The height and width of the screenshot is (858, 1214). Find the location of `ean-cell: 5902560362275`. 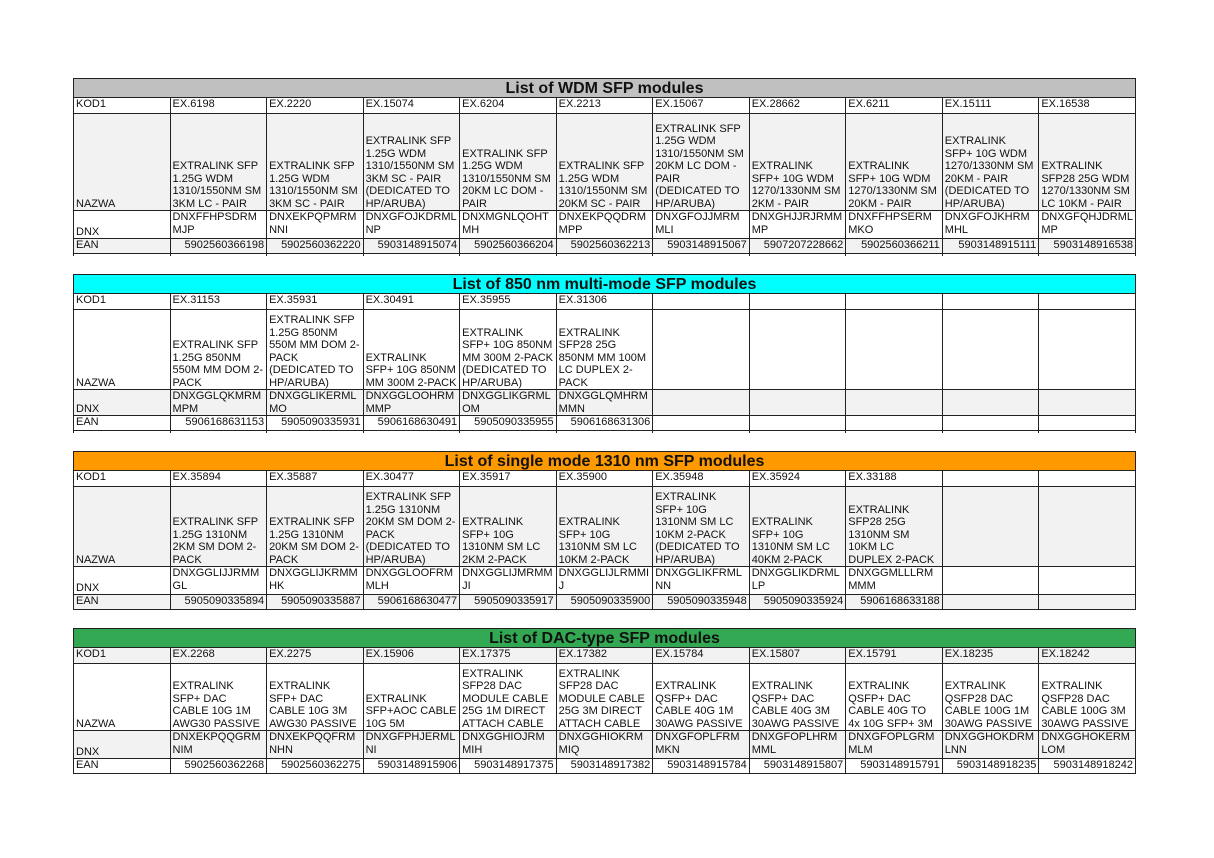

ean-cell: 5902560362275 is located at coordinates (315, 766).